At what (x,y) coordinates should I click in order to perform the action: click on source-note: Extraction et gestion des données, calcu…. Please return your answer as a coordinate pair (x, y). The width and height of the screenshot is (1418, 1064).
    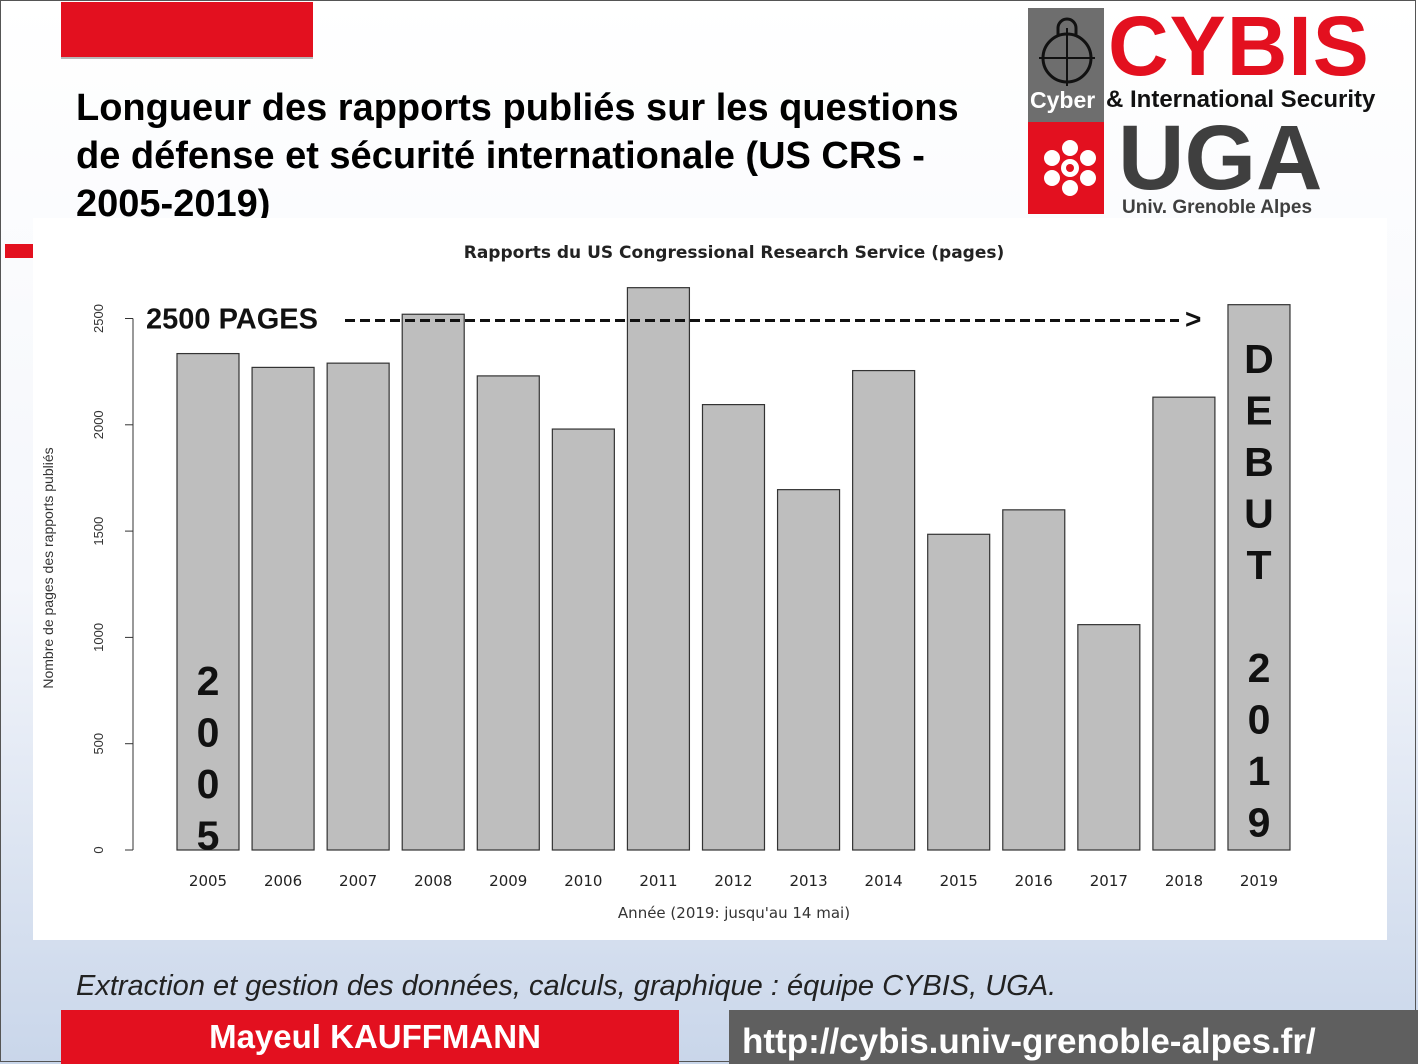
    Looking at the image, I should click on (566, 986).